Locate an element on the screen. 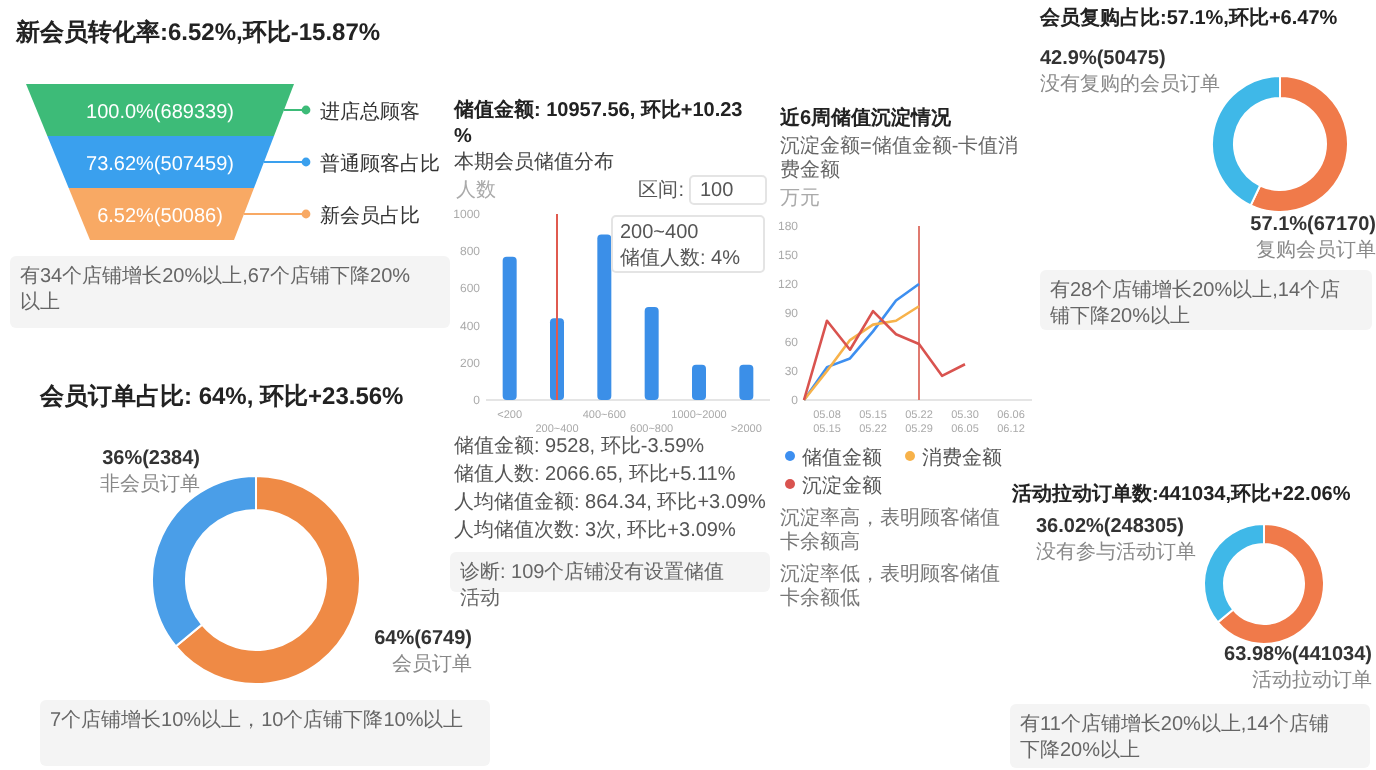  text: 区间: is located at coordinates (661, 190).